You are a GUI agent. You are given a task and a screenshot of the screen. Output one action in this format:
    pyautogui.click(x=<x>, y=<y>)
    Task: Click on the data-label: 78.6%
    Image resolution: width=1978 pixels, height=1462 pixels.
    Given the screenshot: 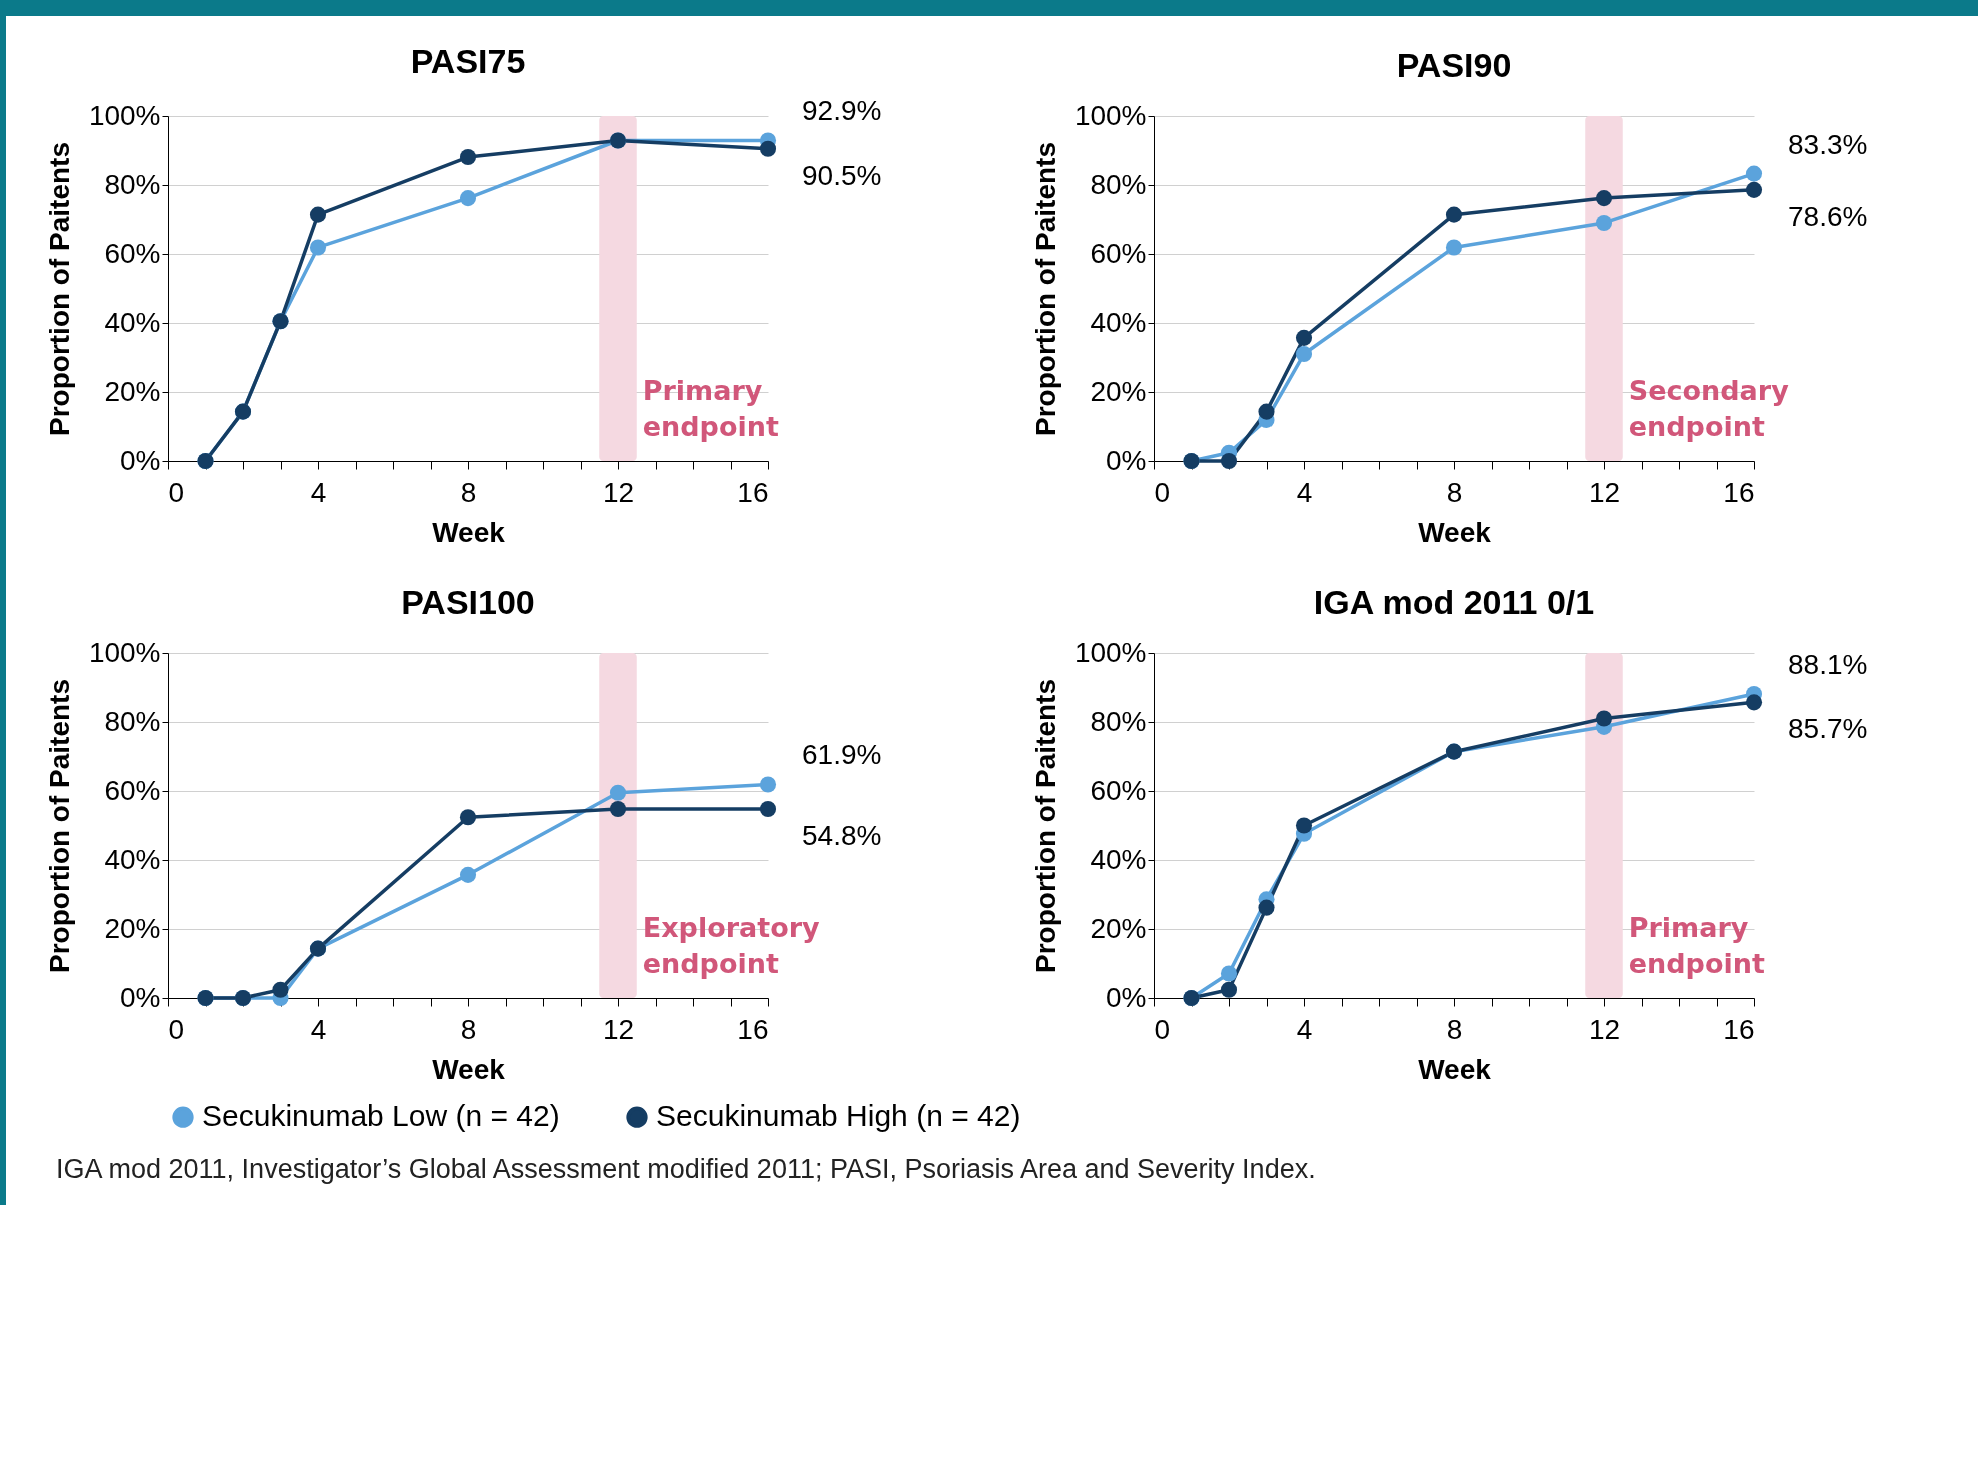 What is the action you would take?
    pyautogui.click(x=1828, y=216)
    